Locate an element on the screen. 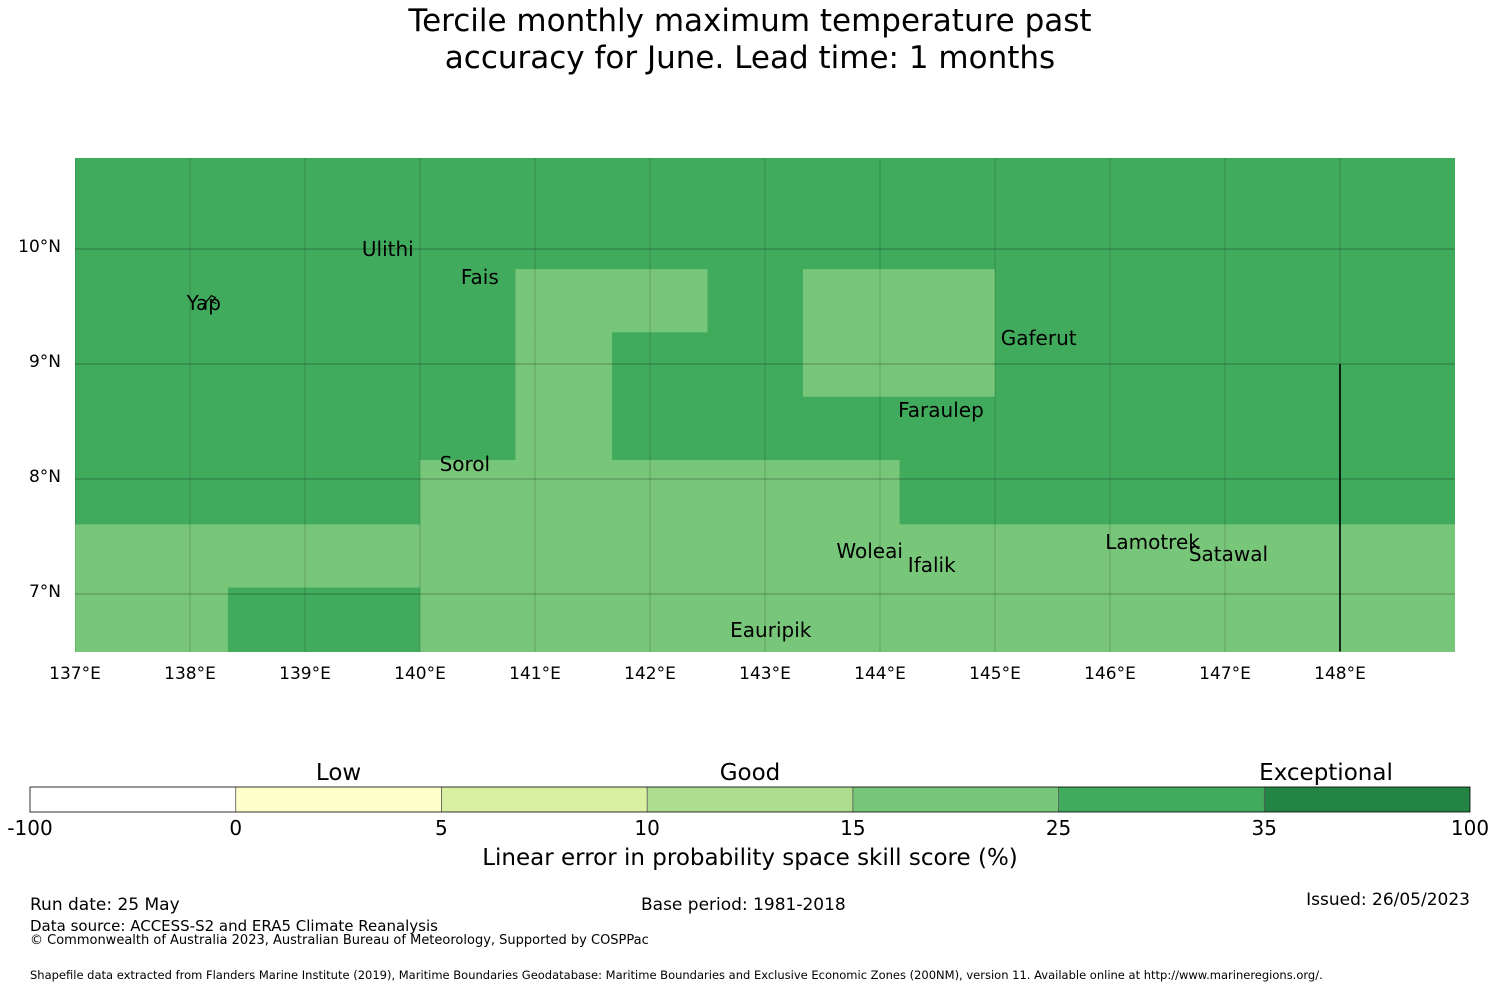 The height and width of the screenshot is (990, 1500). map-title-line-1: Tercile monthly maximum temperature past is located at coordinates (750, 21).